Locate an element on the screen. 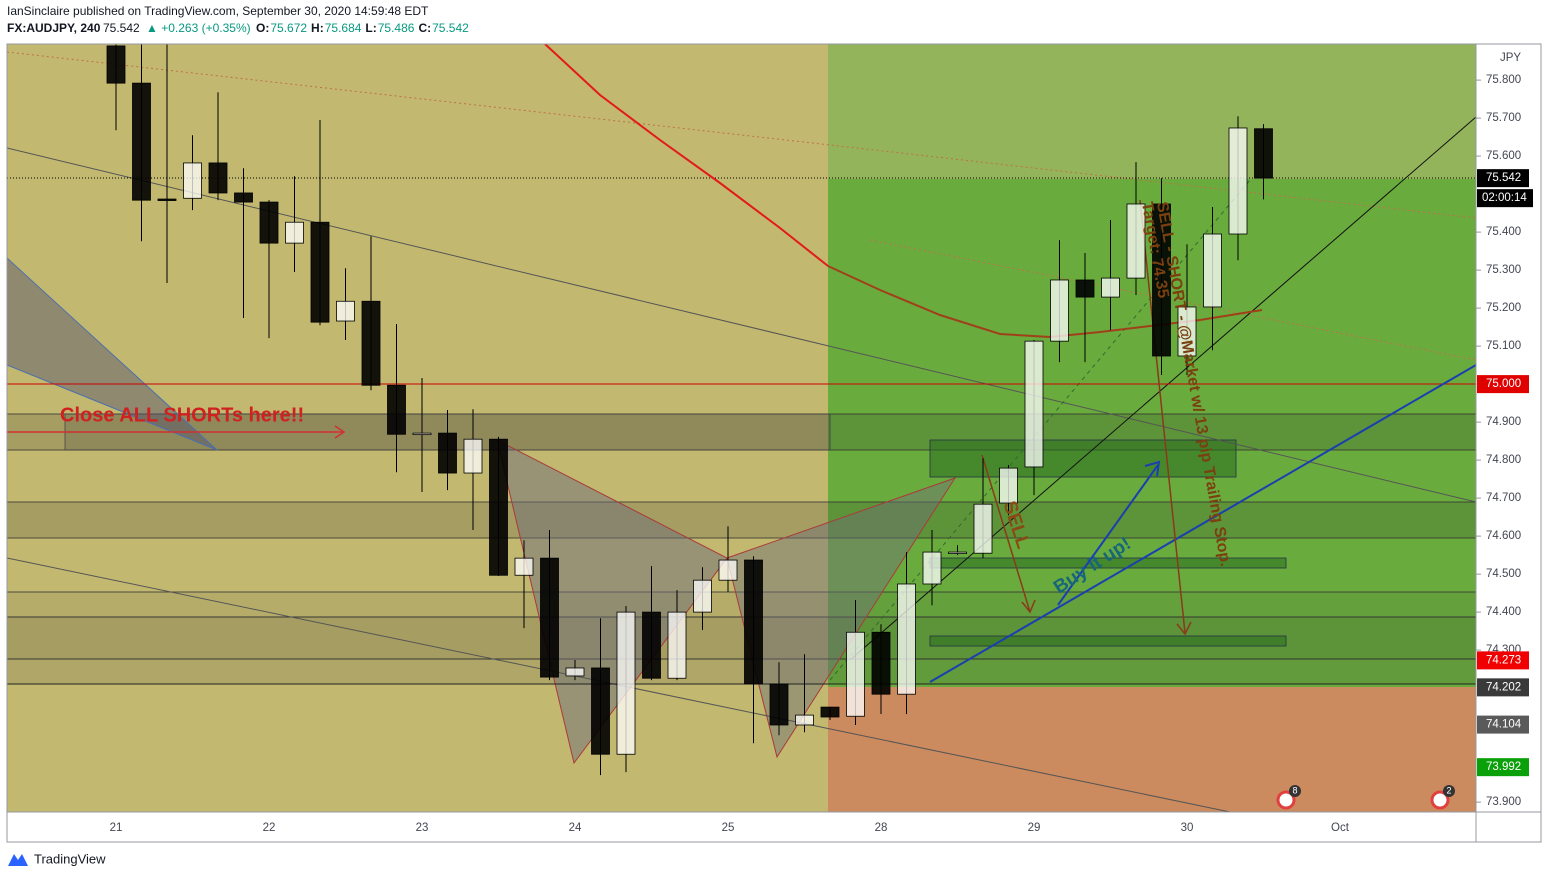 The width and height of the screenshot is (1548, 879). y-tick-label: 75.600 is located at coordinates (1503, 156).